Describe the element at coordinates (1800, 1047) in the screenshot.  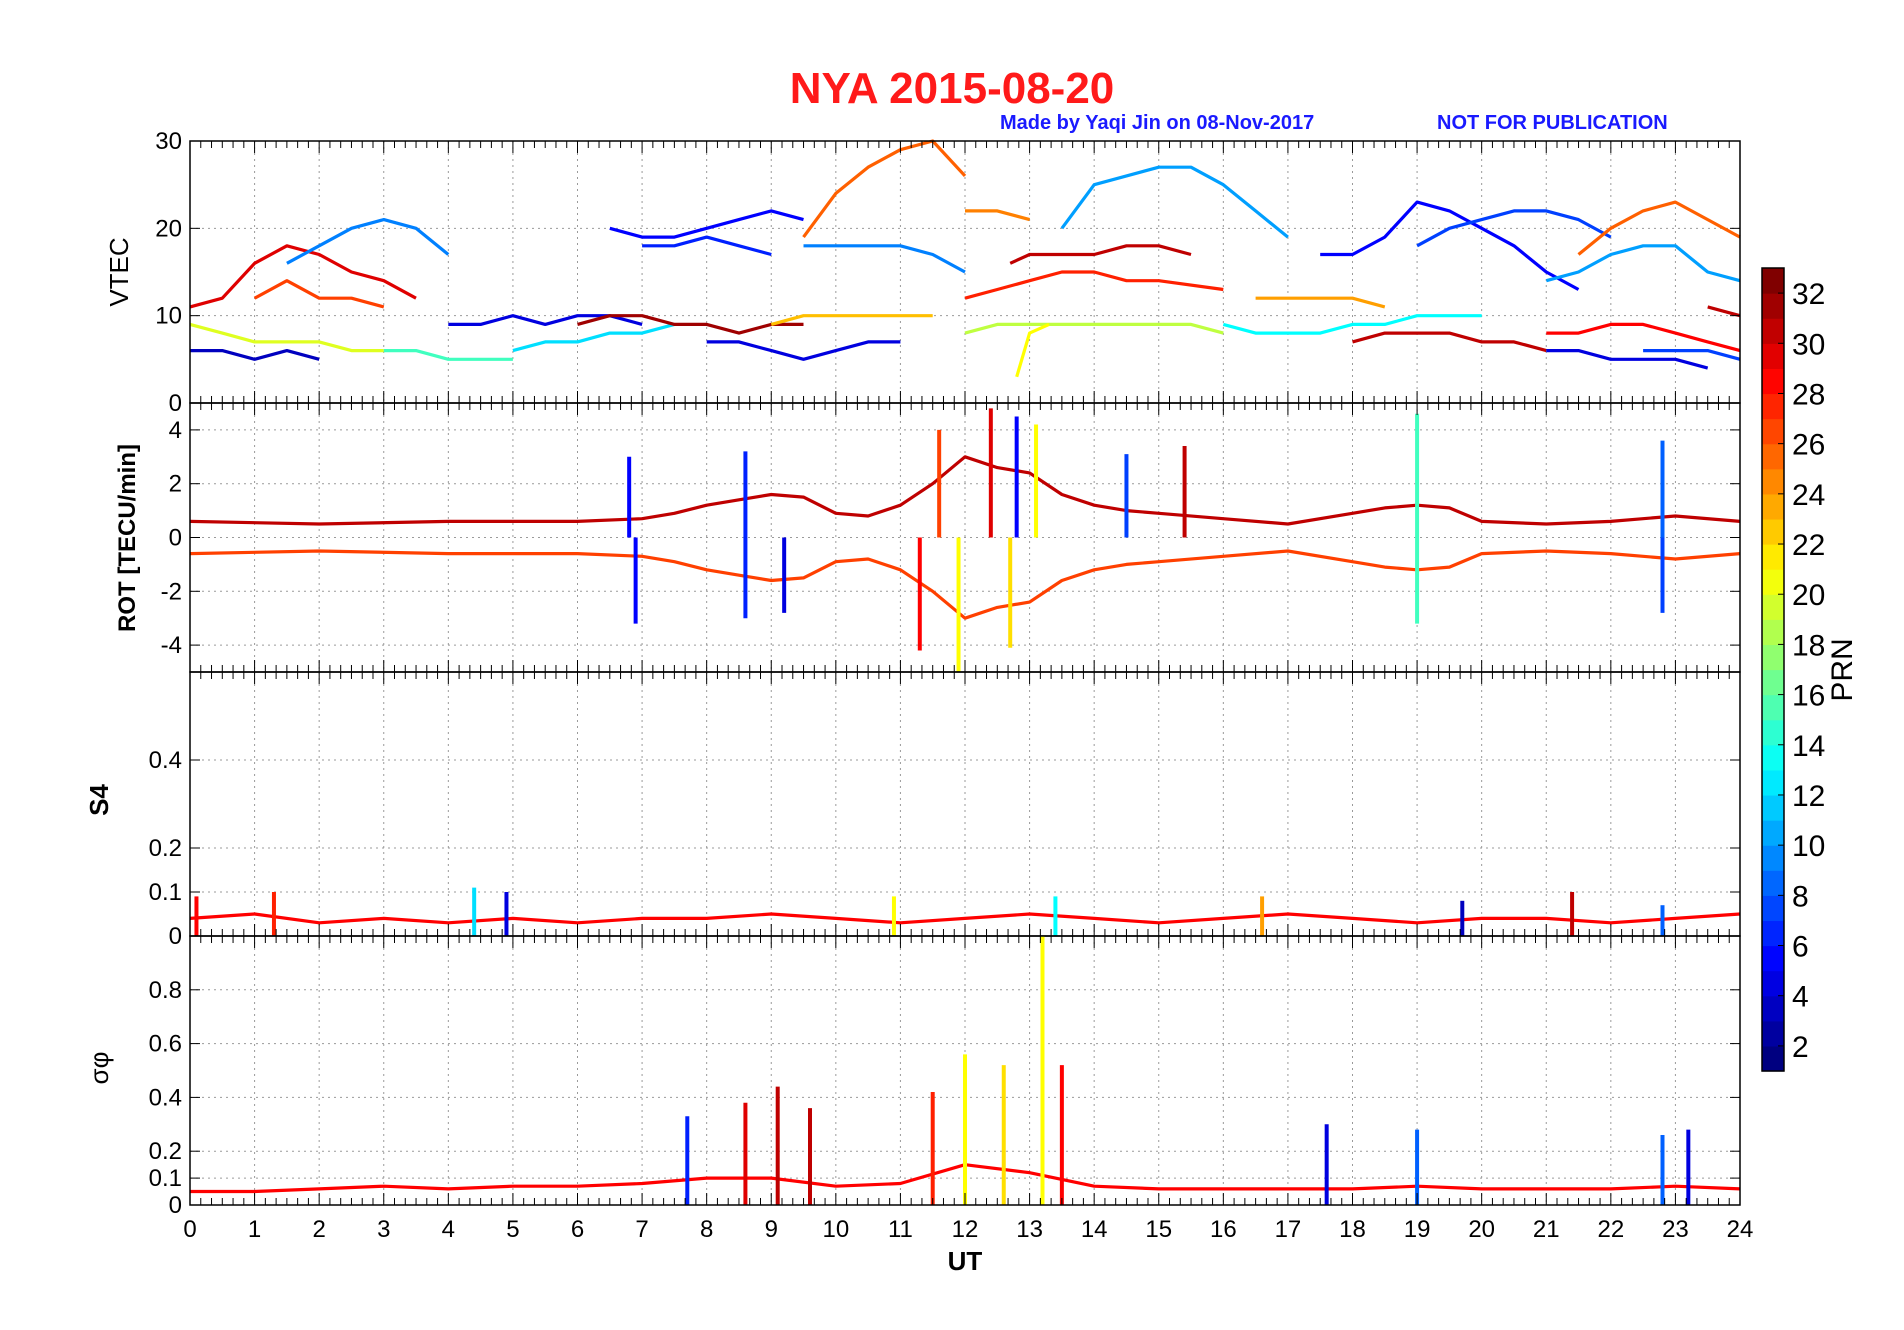
I see `colorbar-tick-label: 2` at that location.